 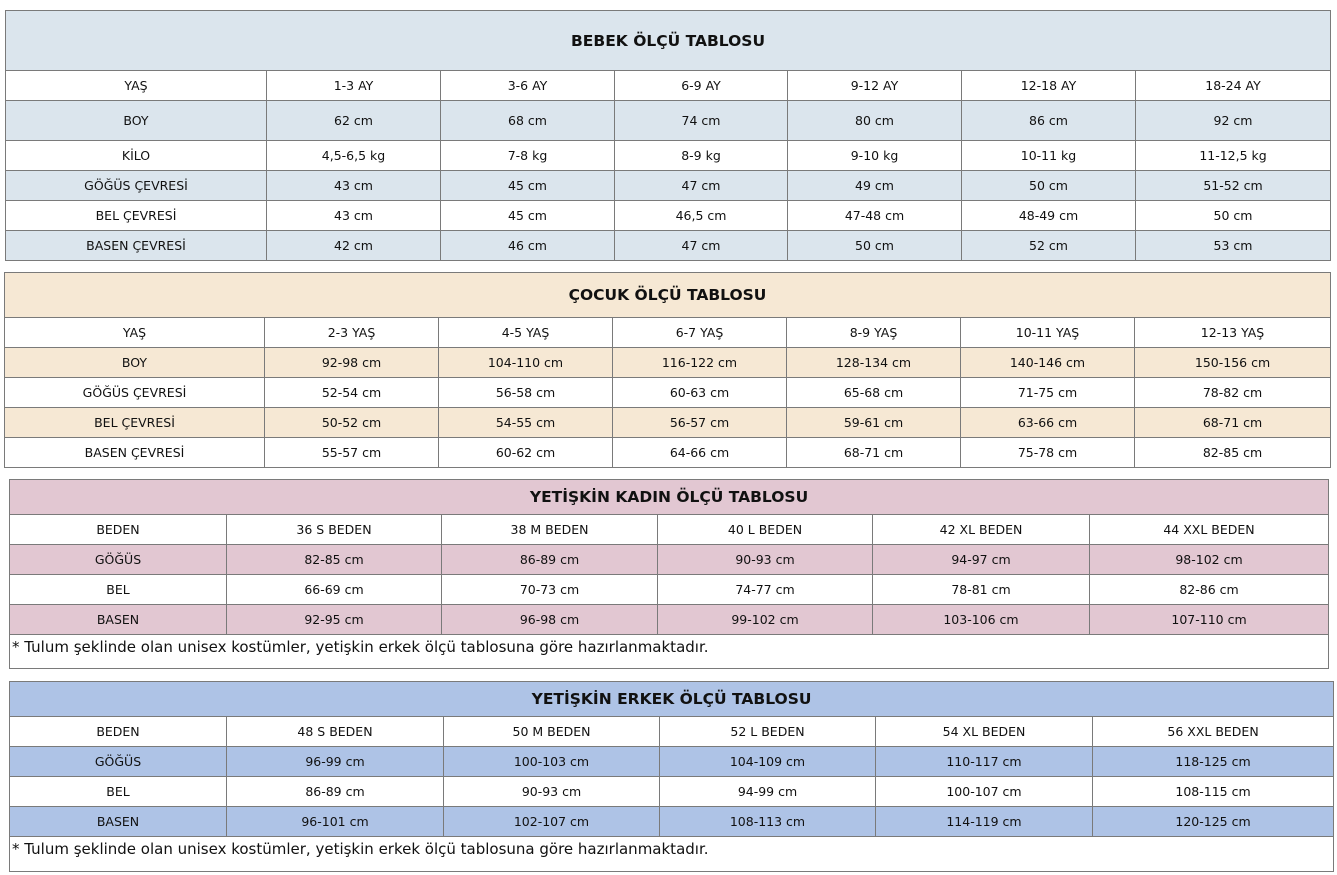 I want to click on table-title: ÇOCUK ÖLÇÜ TABLOSU, so click(x=667, y=295).